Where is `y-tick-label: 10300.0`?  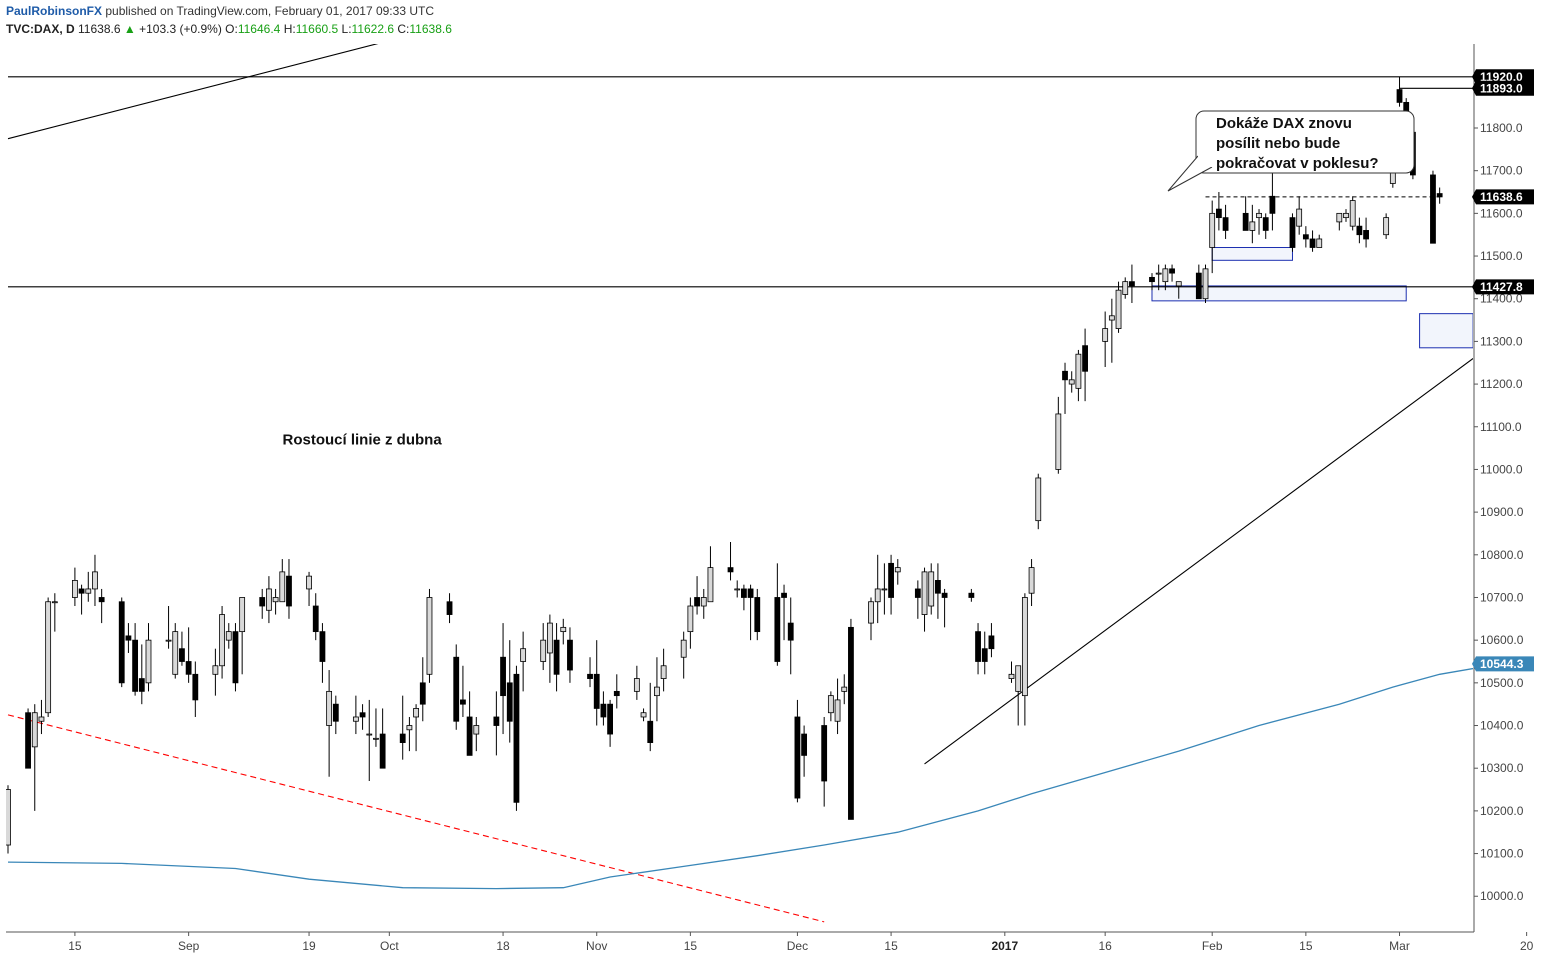 y-tick-label: 10300.0 is located at coordinates (1502, 768).